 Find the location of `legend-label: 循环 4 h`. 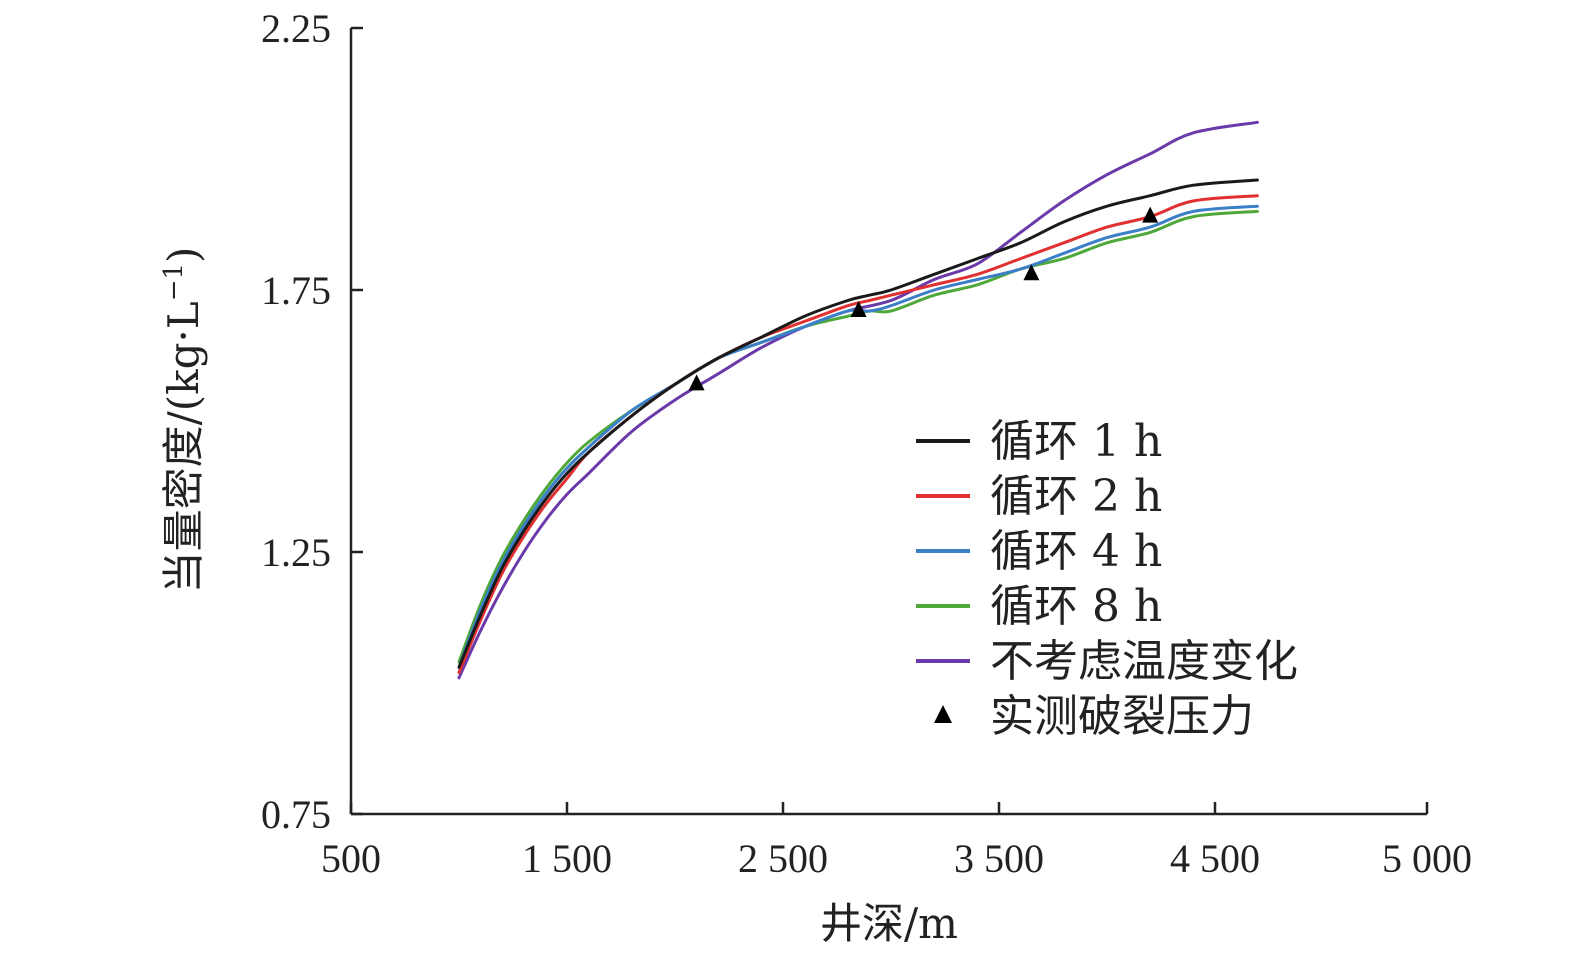

legend-label: 循环 4 h is located at coordinates (1076, 551).